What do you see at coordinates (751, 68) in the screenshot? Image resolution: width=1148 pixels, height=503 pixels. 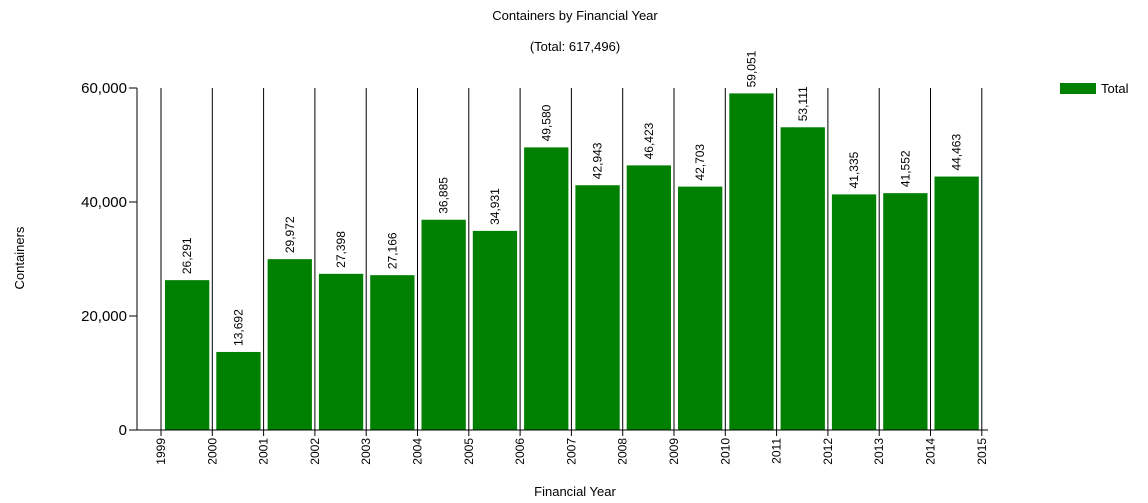 I see `bar-value-label: 59,051` at bounding box center [751, 68].